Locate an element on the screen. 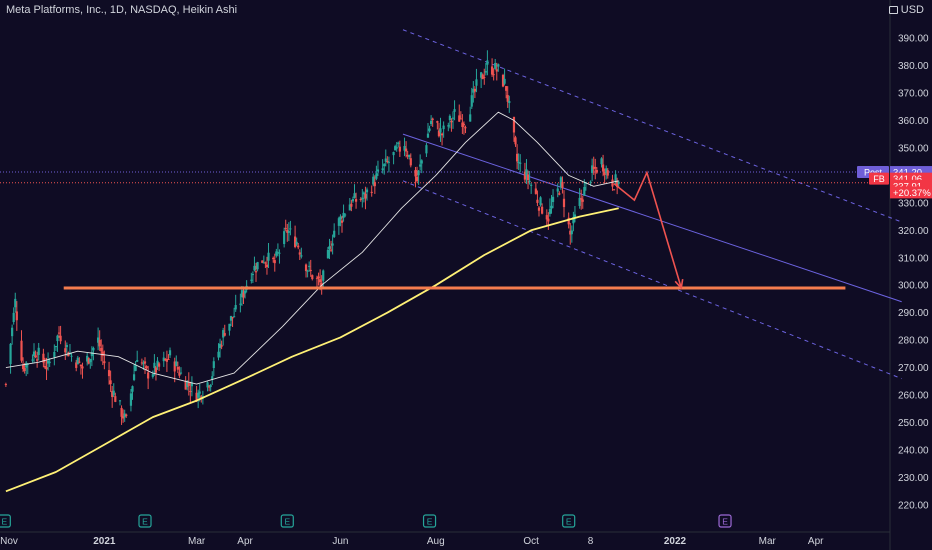 Image resolution: width=932 pixels, height=550 pixels. x-axis: Nov 2021 Mar Apr Jun Aug Oct 8 2022 Mar Apr is located at coordinates (412, 541).